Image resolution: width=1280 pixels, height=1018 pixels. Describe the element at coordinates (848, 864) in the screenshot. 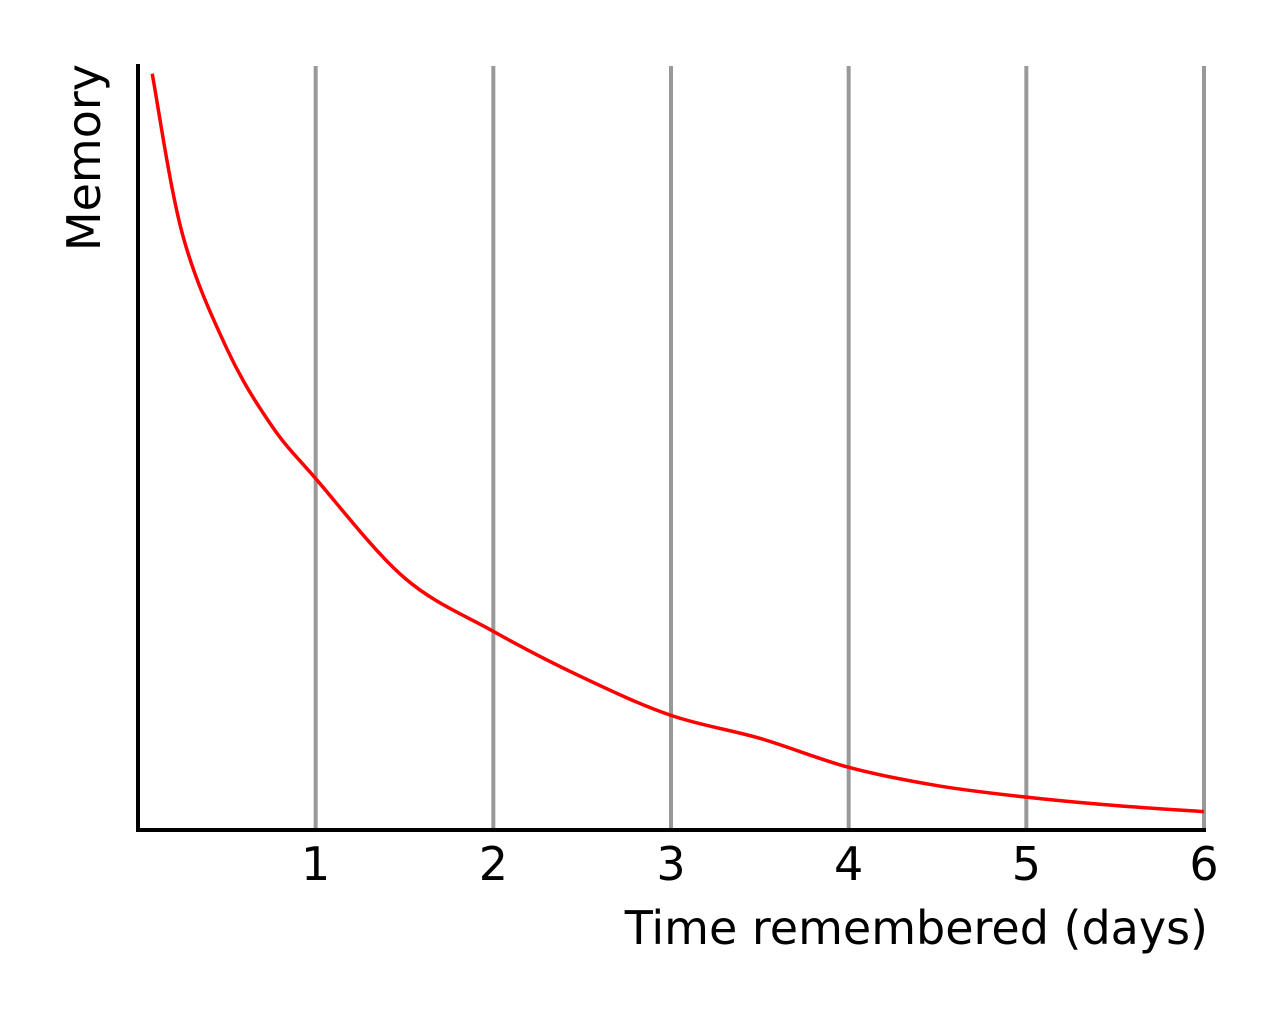

I see `x-tick-label-4: 4` at that location.